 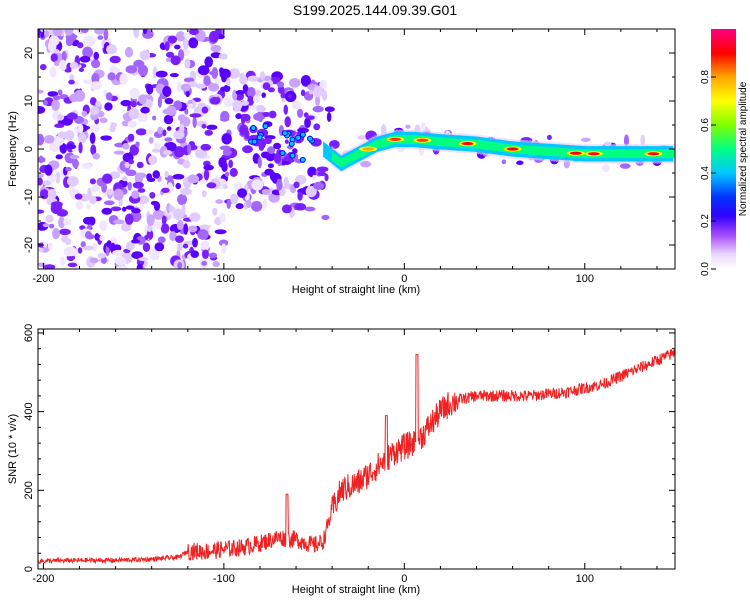 What do you see at coordinates (708, 173) in the screenshot?
I see `colorbar-ticks: 0.0 0.2 0.4 0.6 0.8` at bounding box center [708, 173].